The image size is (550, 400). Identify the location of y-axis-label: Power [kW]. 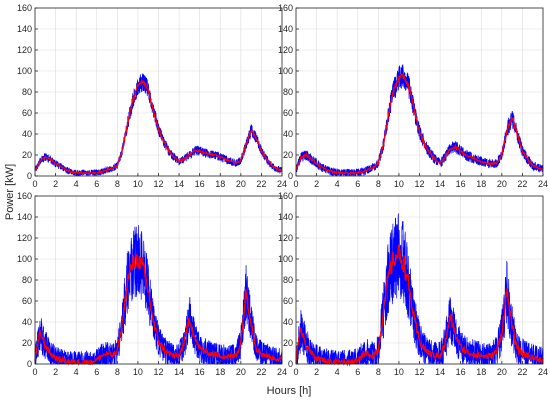
(10, 192).